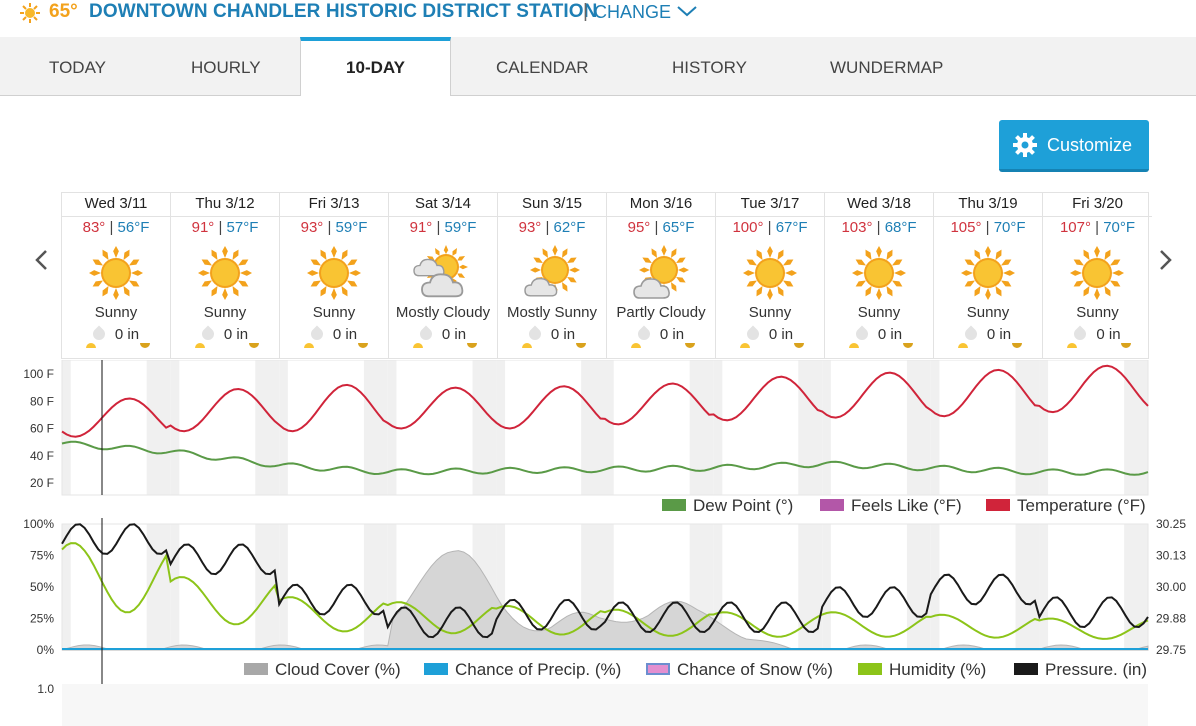 Image resolution: width=1196 pixels, height=726 pixels. What do you see at coordinates (552, 276) in the screenshot?
I see `day-card: Sun 3/15 93° | 62°F Mostly Sunny 0 in` at bounding box center [552, 276].